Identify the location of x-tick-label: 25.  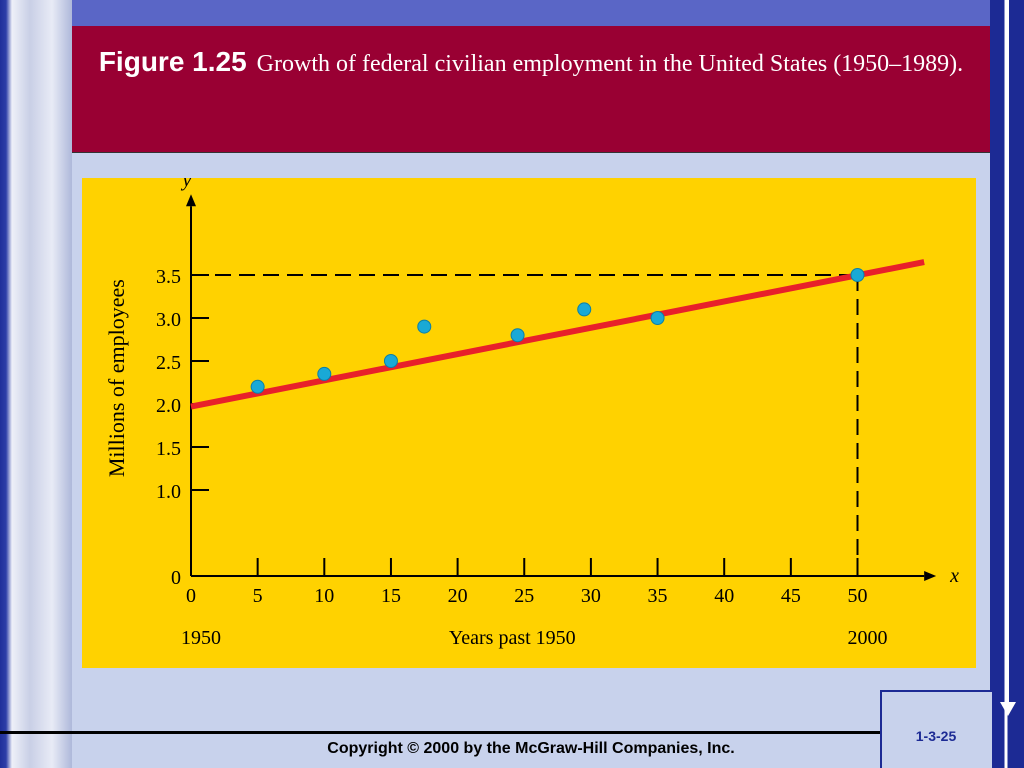
(524, 596).